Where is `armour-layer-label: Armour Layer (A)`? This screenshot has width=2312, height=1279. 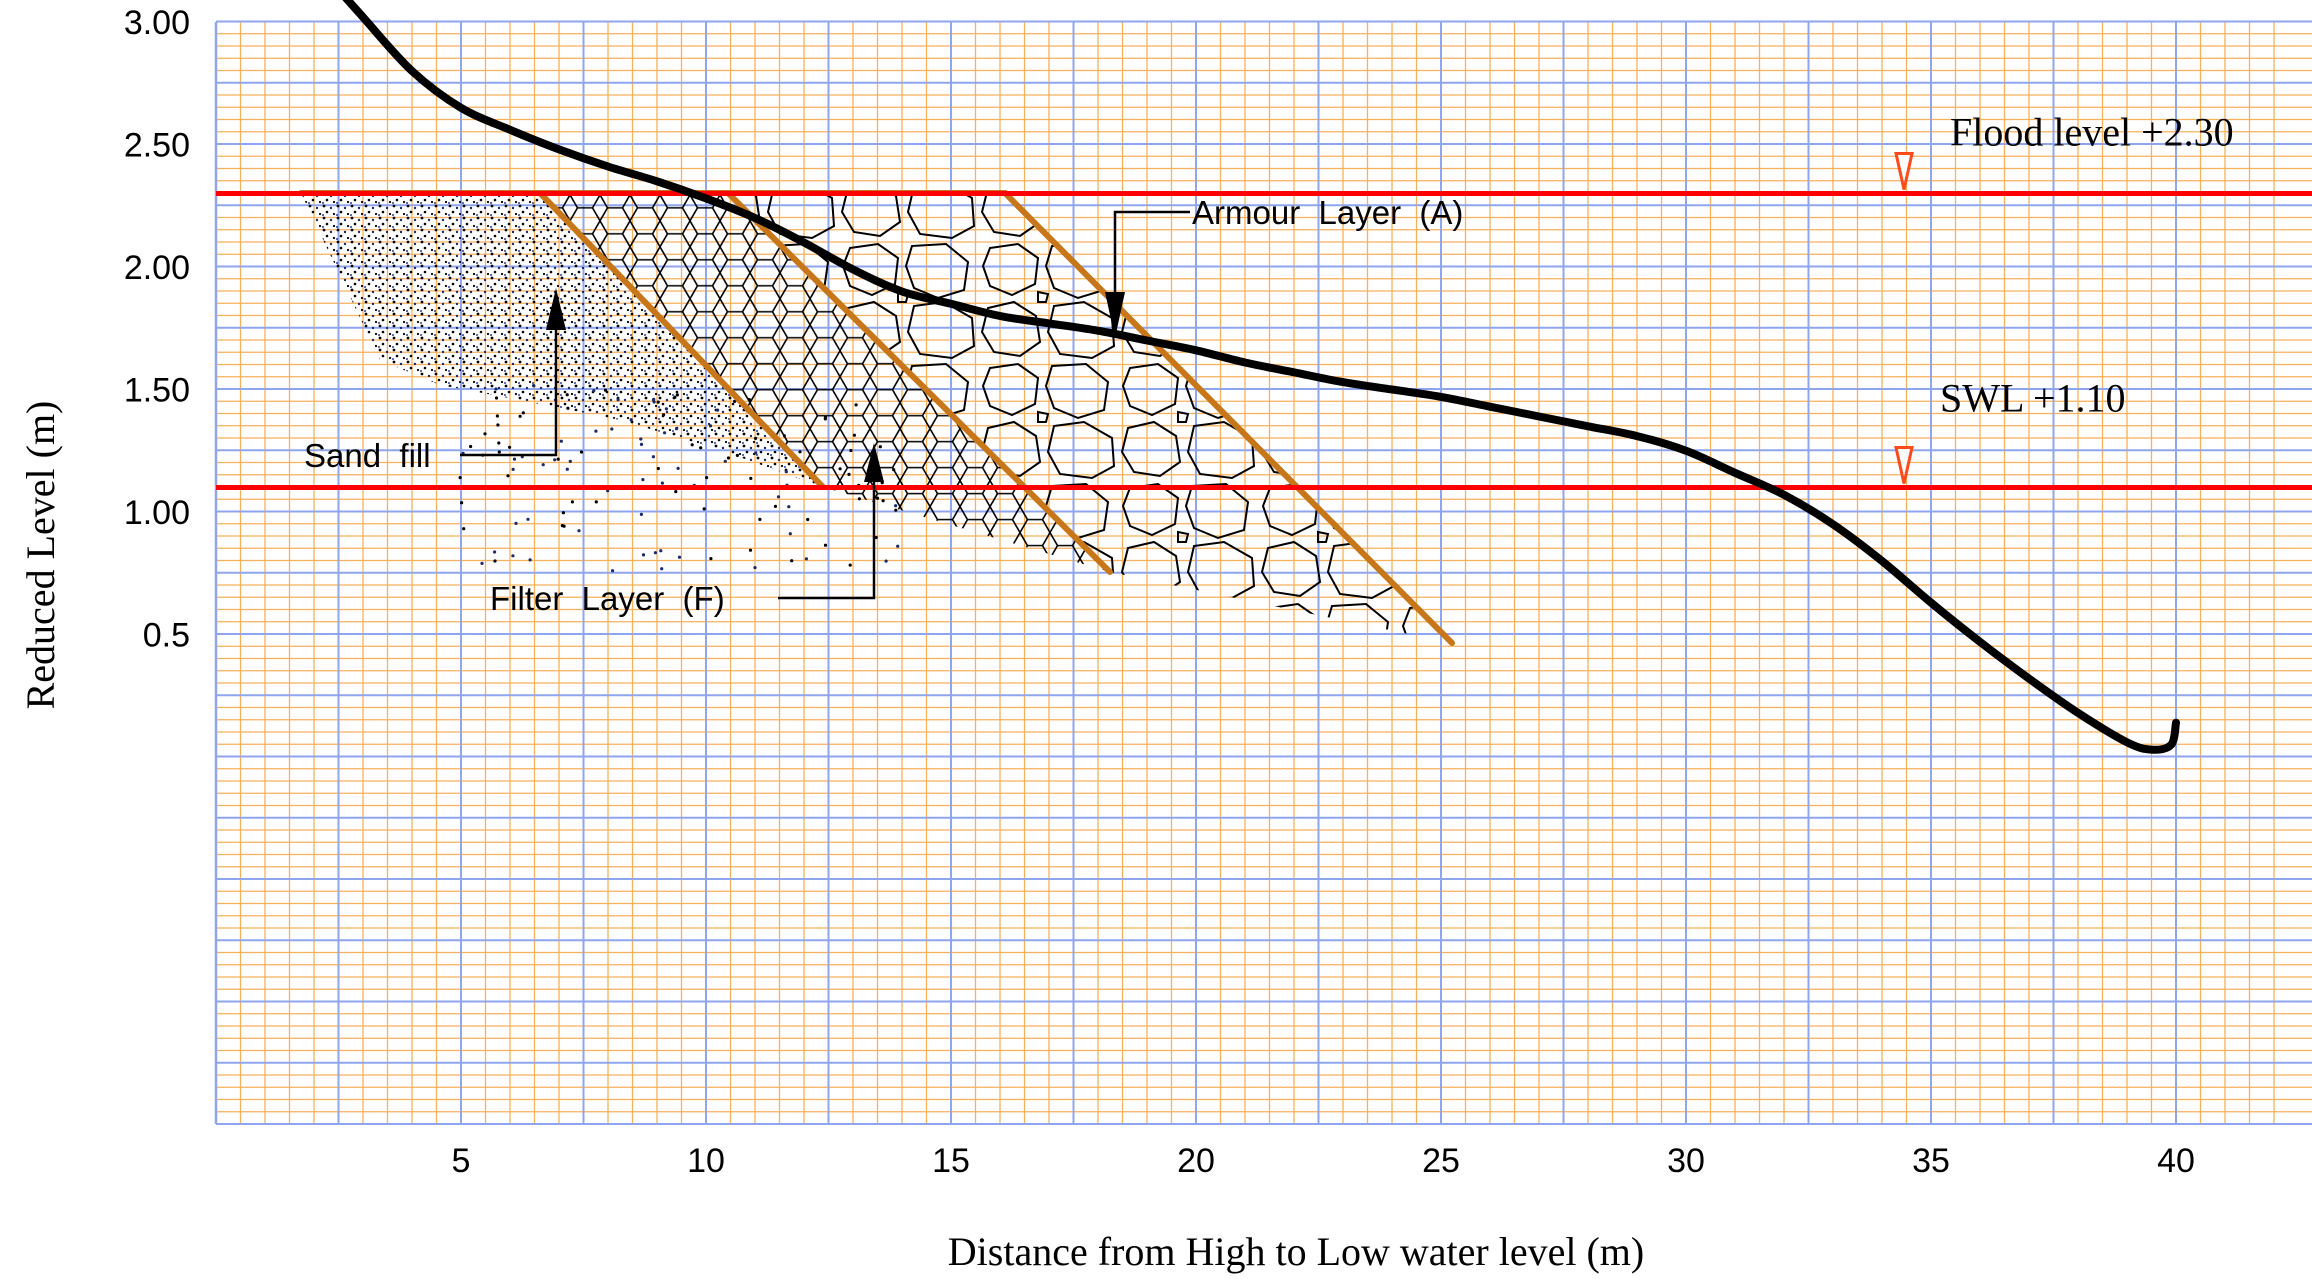 armour-layer-label: Armour Layer (A) is located at coordinates (1327, 212).